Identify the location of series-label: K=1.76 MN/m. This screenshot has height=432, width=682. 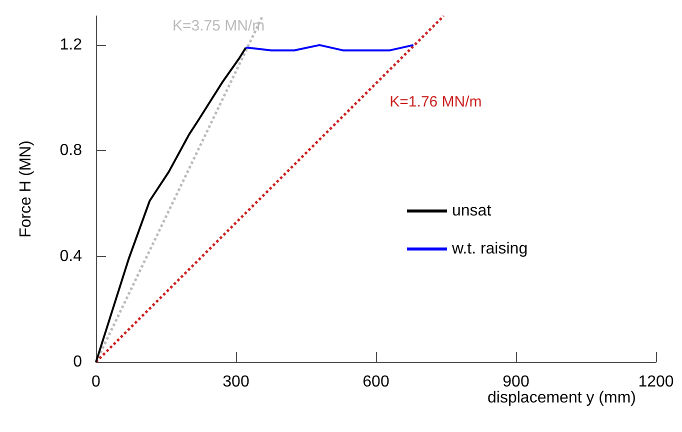
(436, 102).